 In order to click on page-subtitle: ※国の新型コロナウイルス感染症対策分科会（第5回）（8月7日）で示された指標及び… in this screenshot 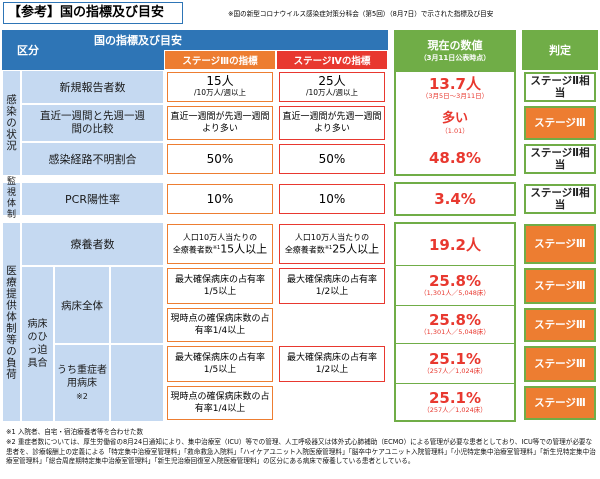, I will do `click(361, 14)`.